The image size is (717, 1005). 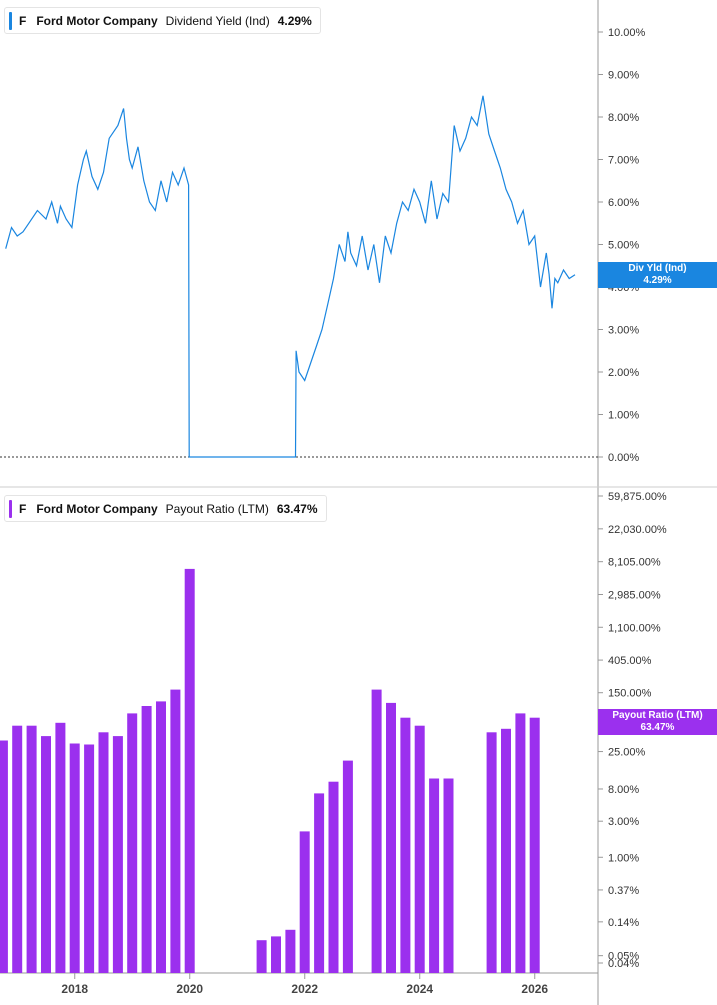 What do you see at coordinates (189, 989) in the screenshot?
I see `x-tick-label: 2020` at bounding box center [189, 989].